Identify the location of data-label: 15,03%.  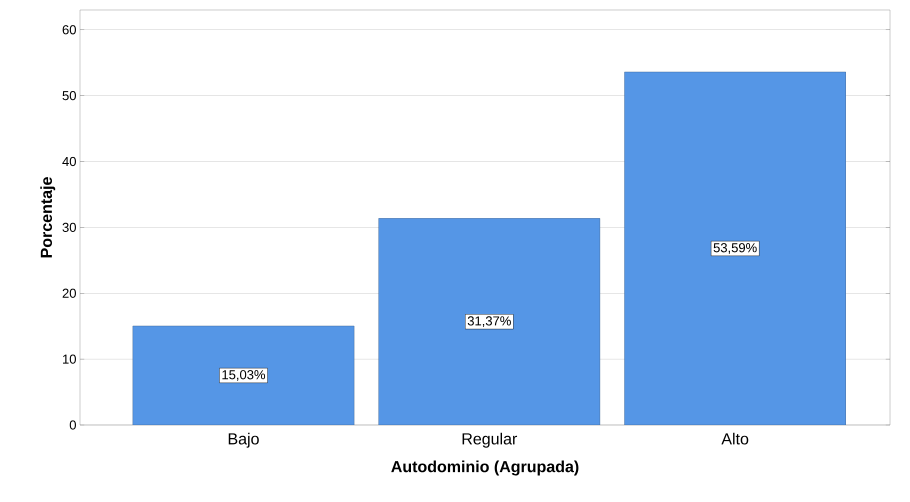
(244, 375).